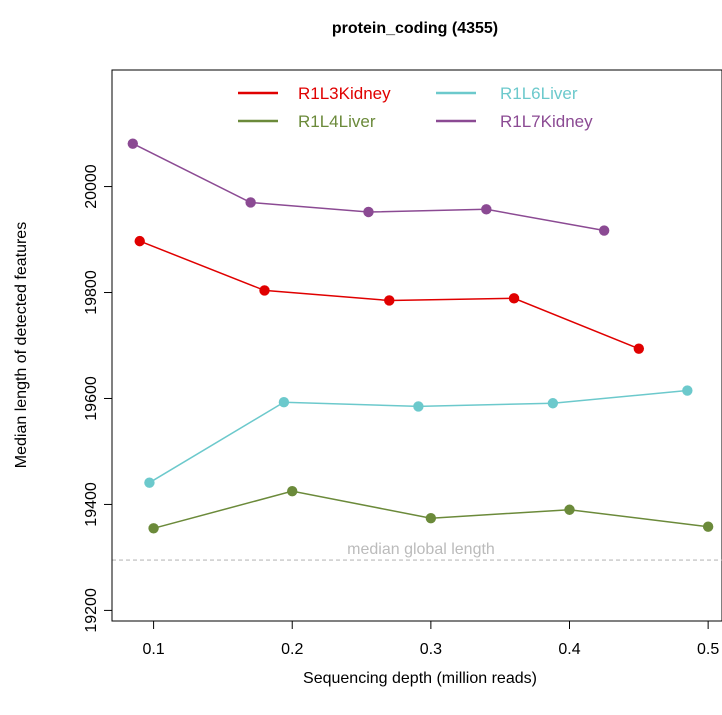 This screenshot has height=715, width=722. Describe the element at coordinates (418, 436) in the screenshot. I see `series-R1L6Liver` at that location.